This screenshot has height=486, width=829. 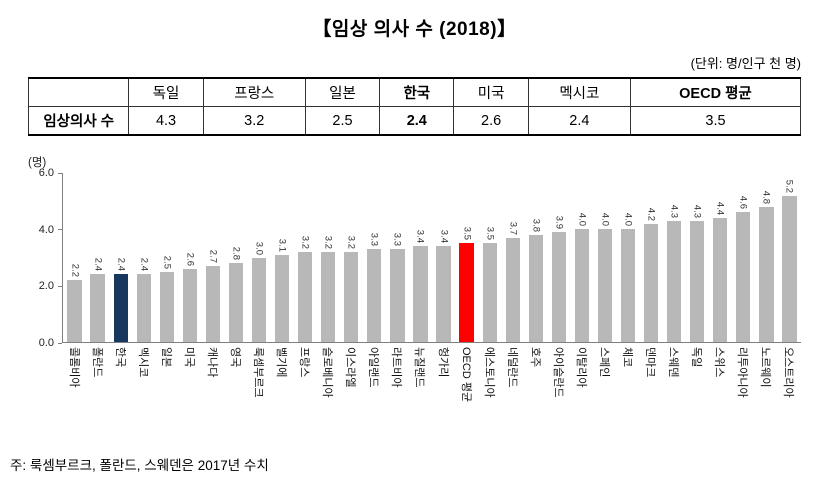 What do you see at coordinates (46, 173) in the screenshot?
I see `y-tick-label: 6.0` at bounding box center [46, 173].